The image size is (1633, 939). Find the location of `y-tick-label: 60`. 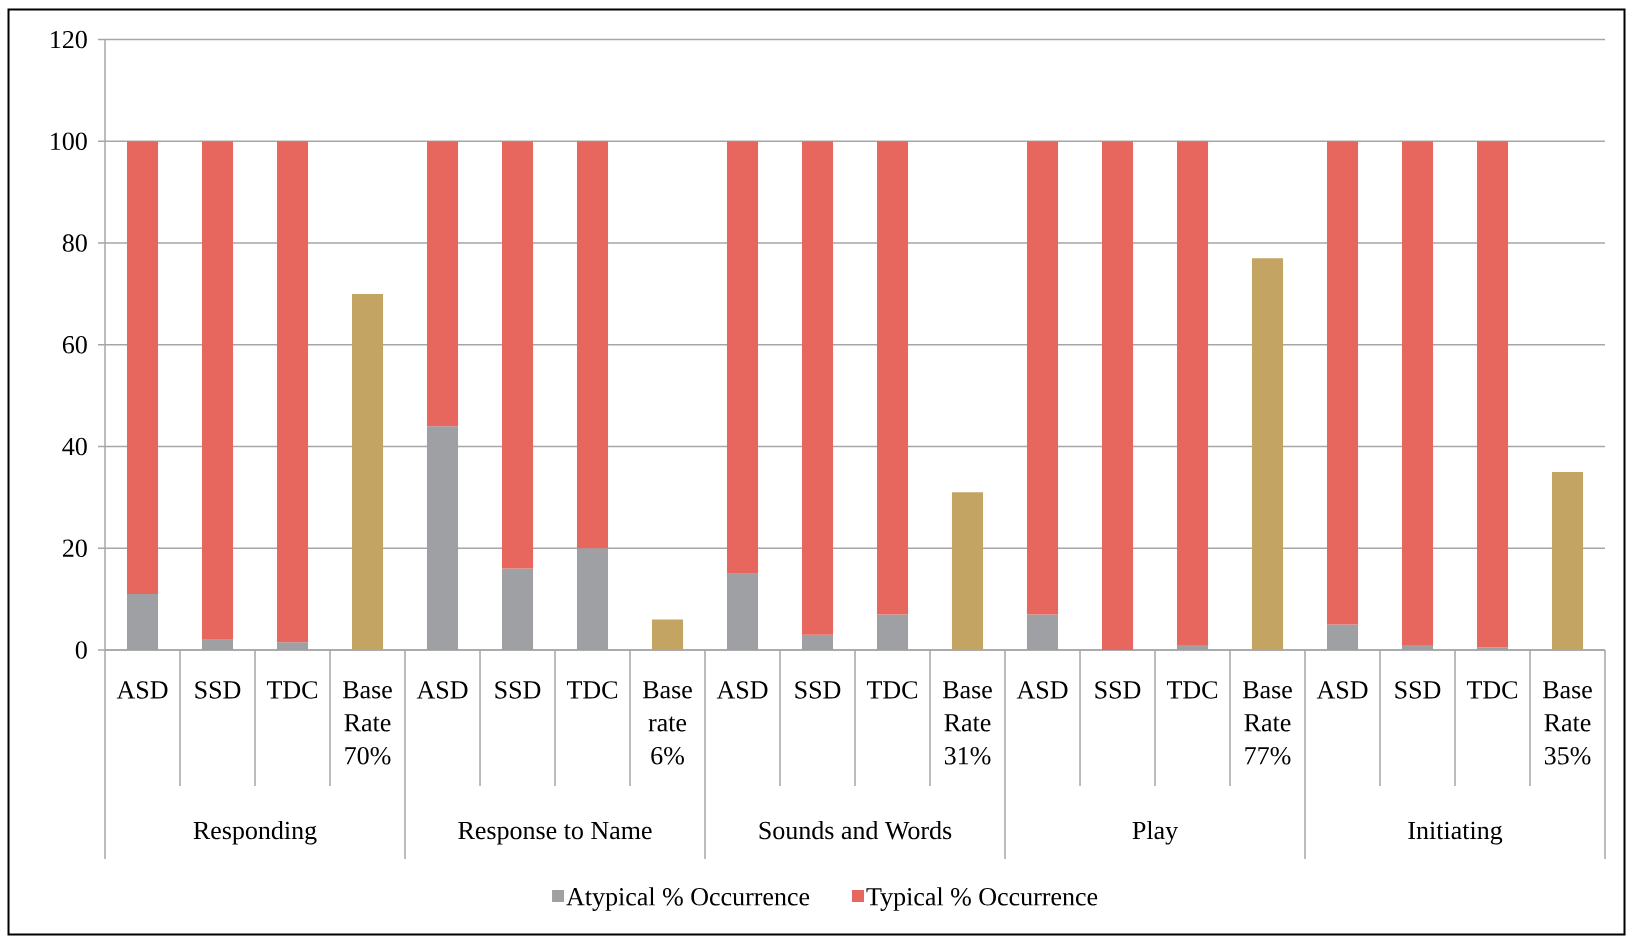

y-tick-label: 60 is located at coordinates (74, 345).